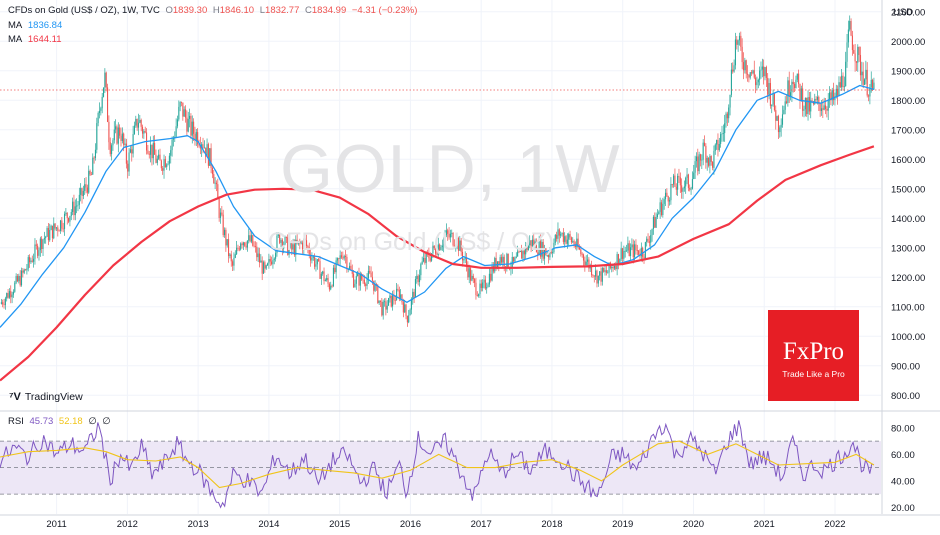 This screenshot has height=535, width=940. Describe the element at coordinates (410, 524) in the screenshot. I see `x-tick-label: 2016` at that location.